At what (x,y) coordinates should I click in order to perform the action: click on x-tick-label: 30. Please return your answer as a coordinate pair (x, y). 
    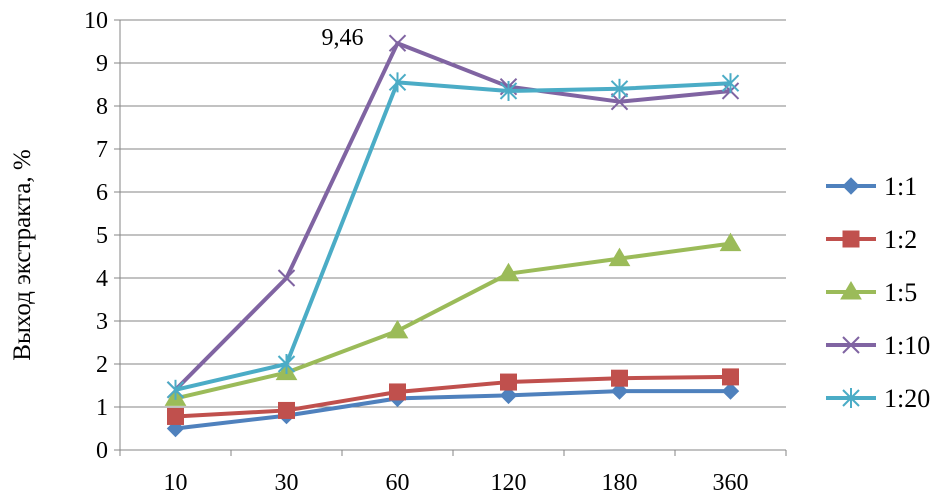
    Looking at the image, I should click on (287, 483).